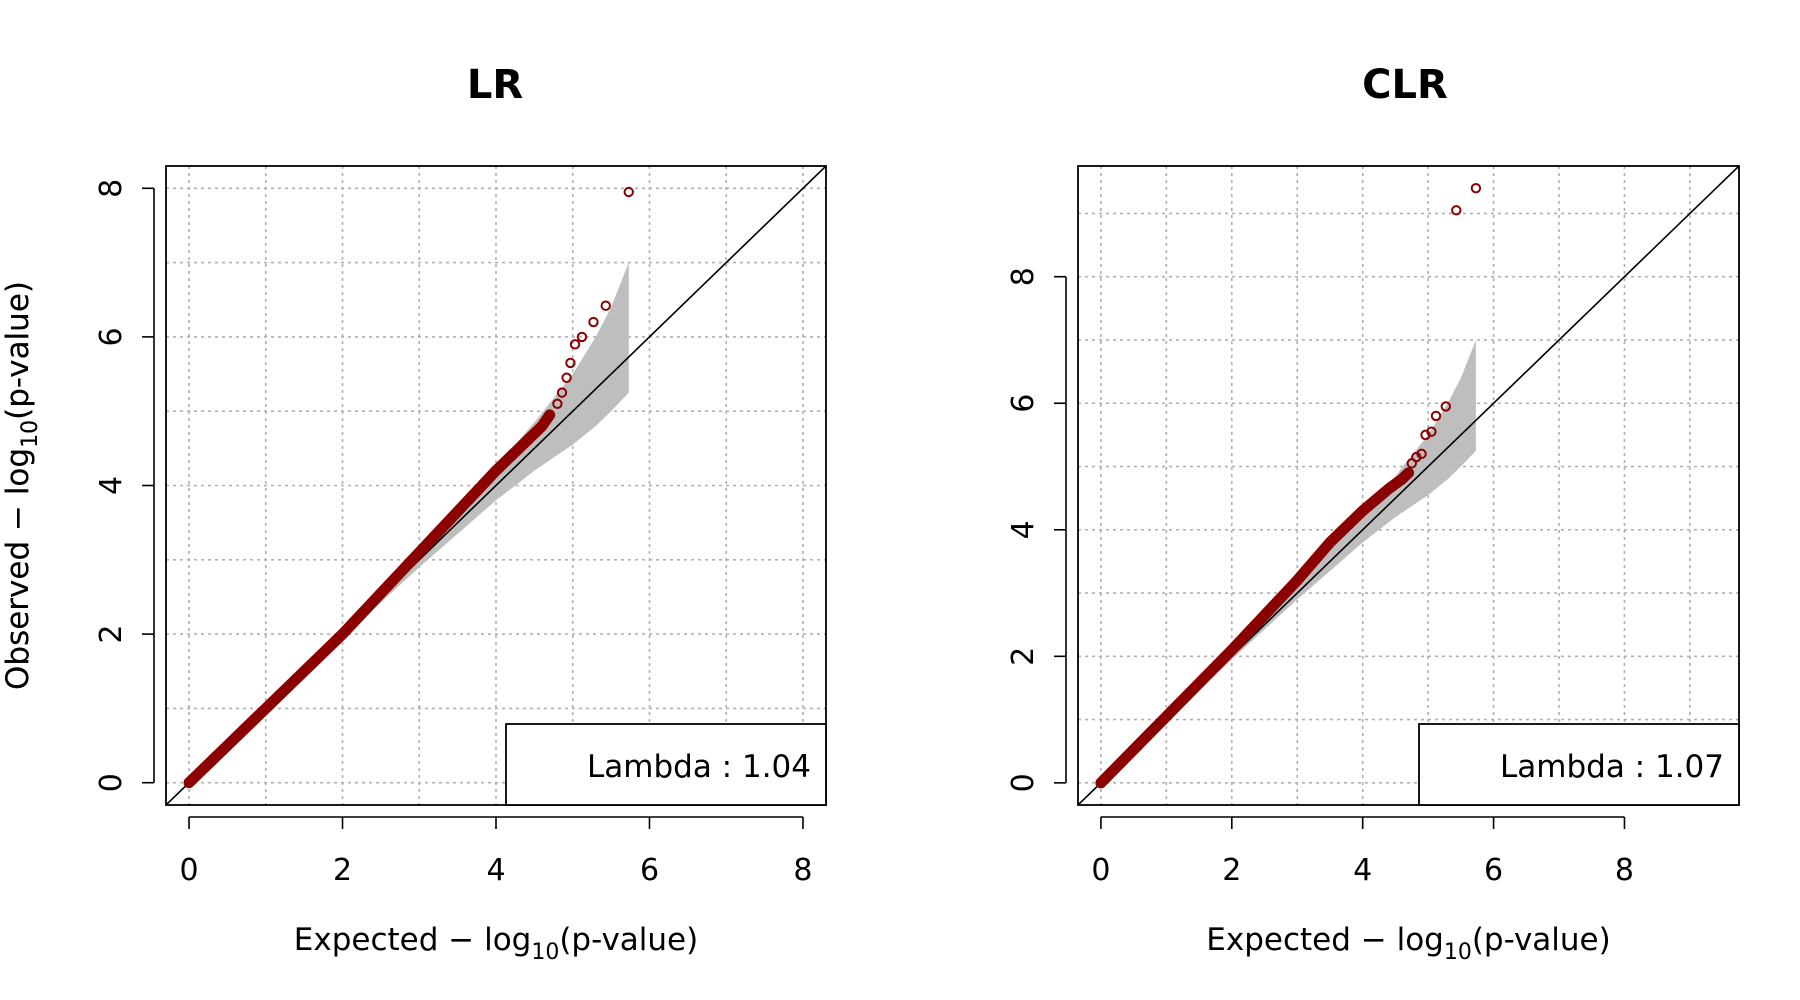  I want to click on clr-y-axis-label: Observed − log10(p-value), so click(21, 485).